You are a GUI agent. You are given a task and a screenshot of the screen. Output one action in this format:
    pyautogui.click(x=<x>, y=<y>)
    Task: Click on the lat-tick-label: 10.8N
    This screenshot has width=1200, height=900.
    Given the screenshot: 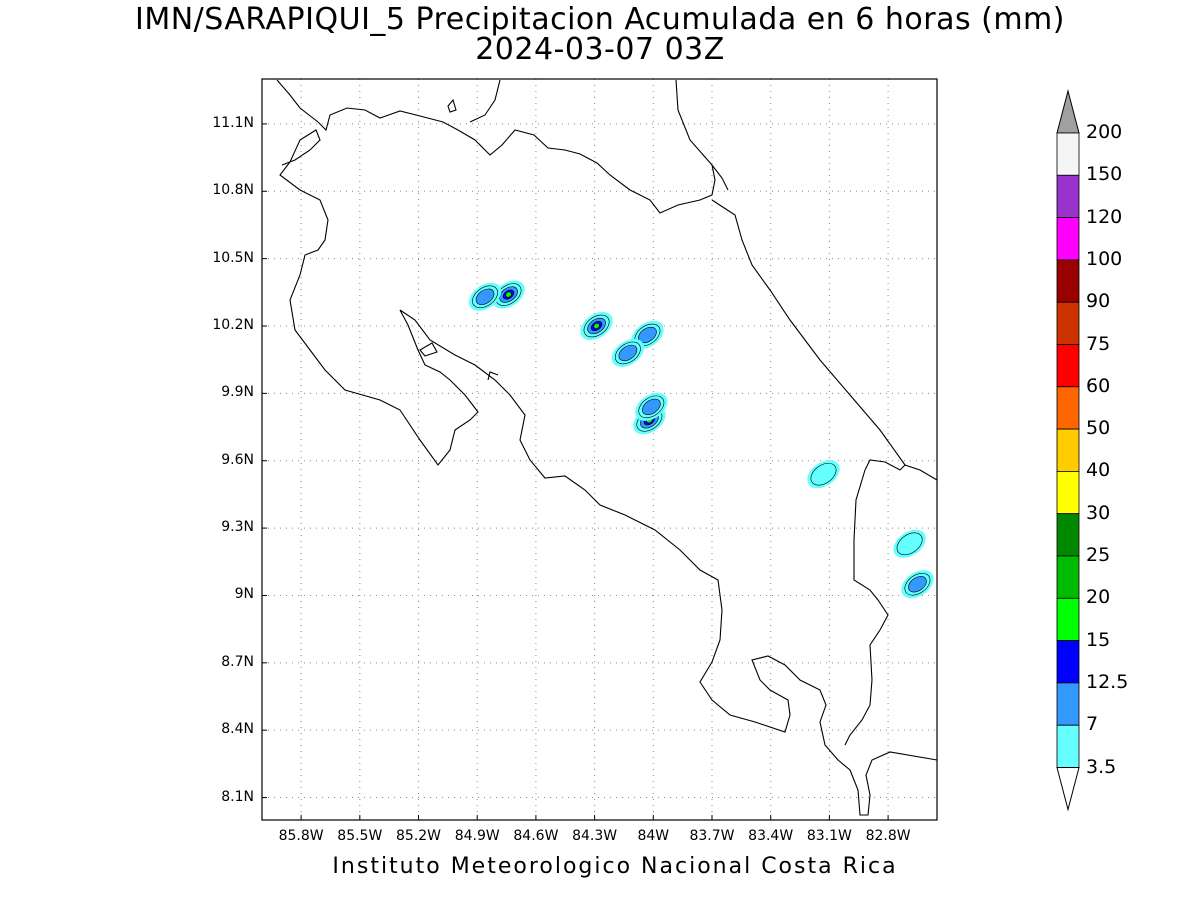 What is the action you would take?
    pyautogui.click(x=233, y=190)
    